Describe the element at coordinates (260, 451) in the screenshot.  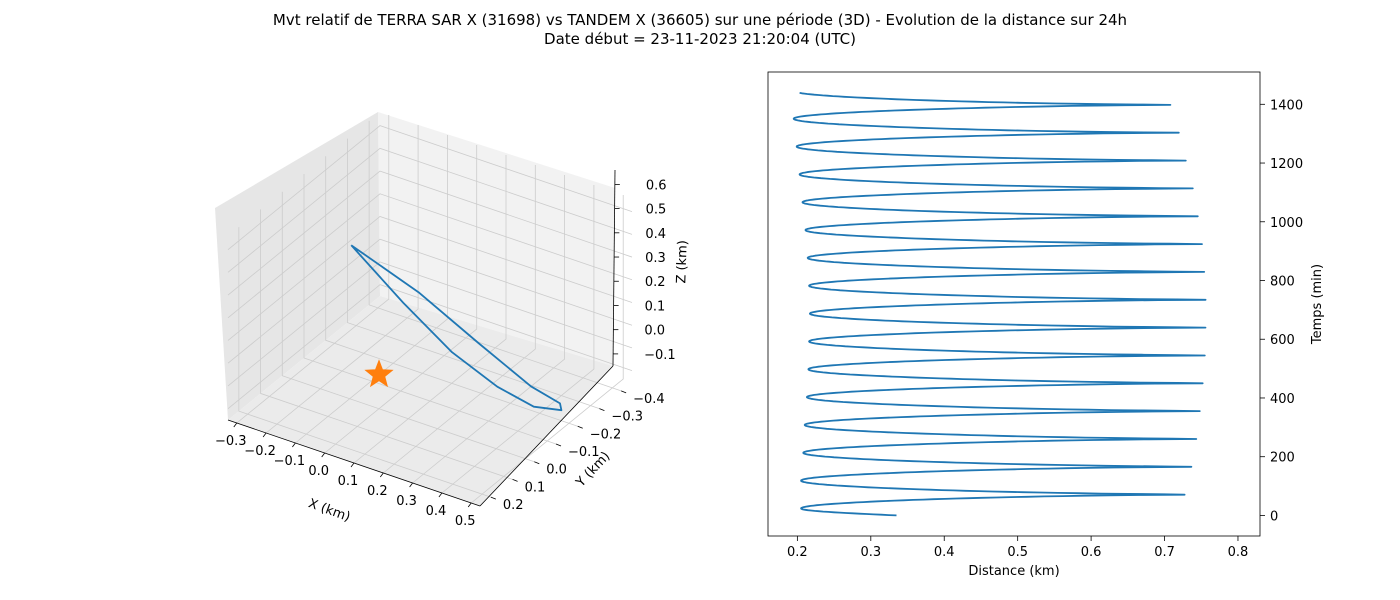
I see `x-tick-label: −0.2` at that location.